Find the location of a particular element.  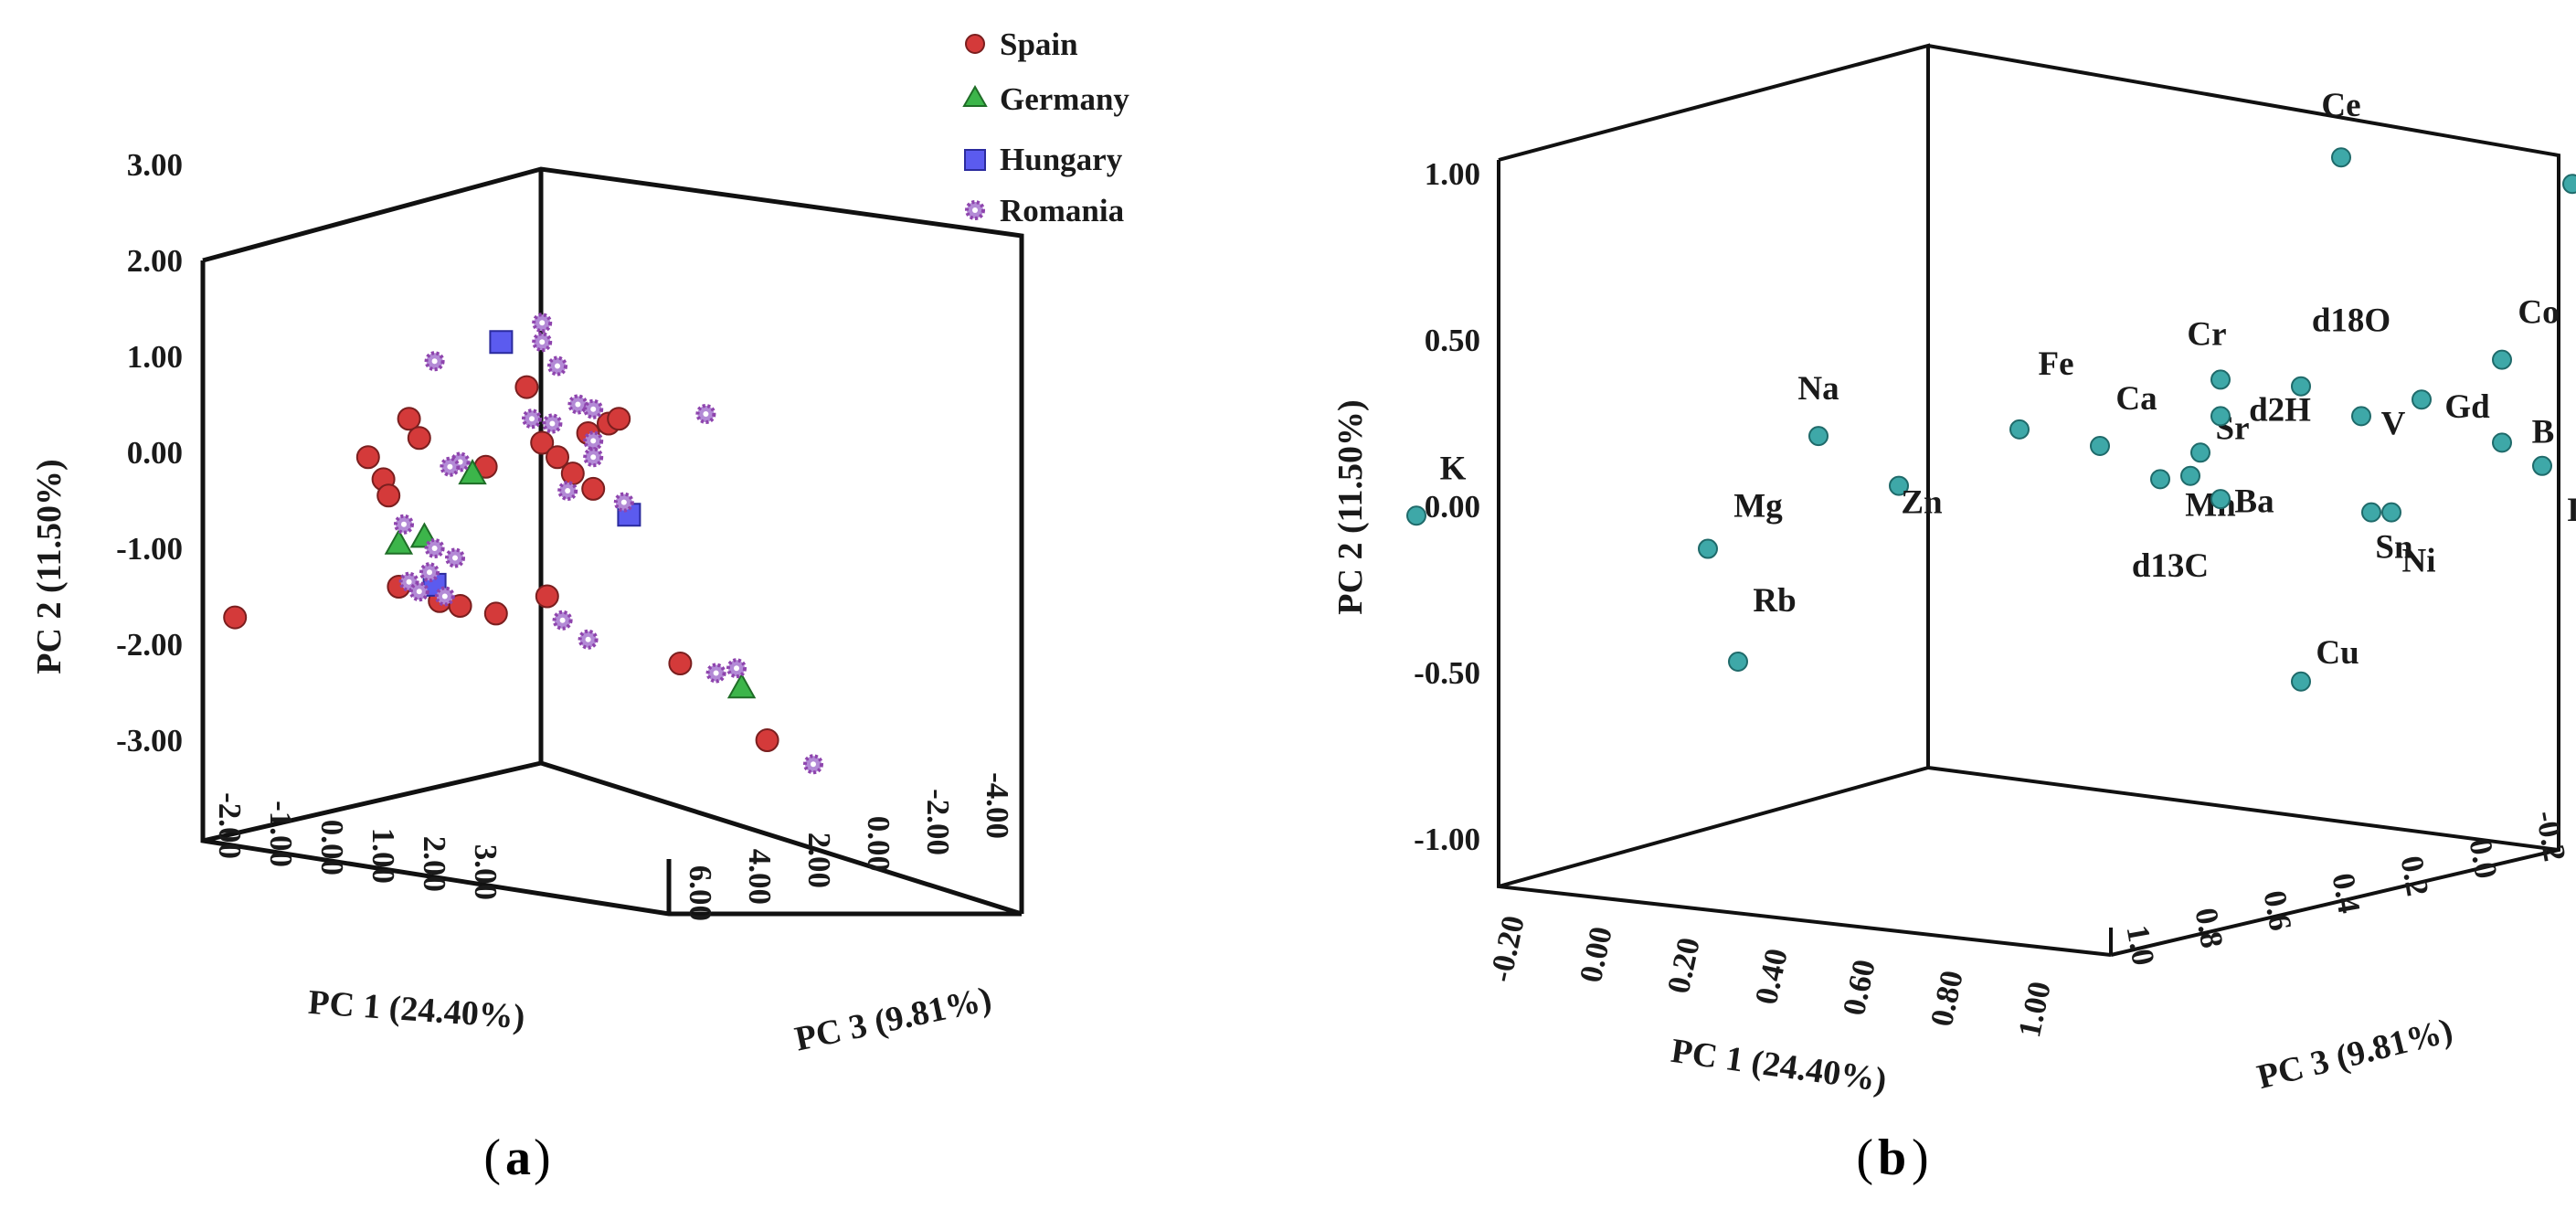

tick-label: -3.00 is located at coordinates (149, 741).